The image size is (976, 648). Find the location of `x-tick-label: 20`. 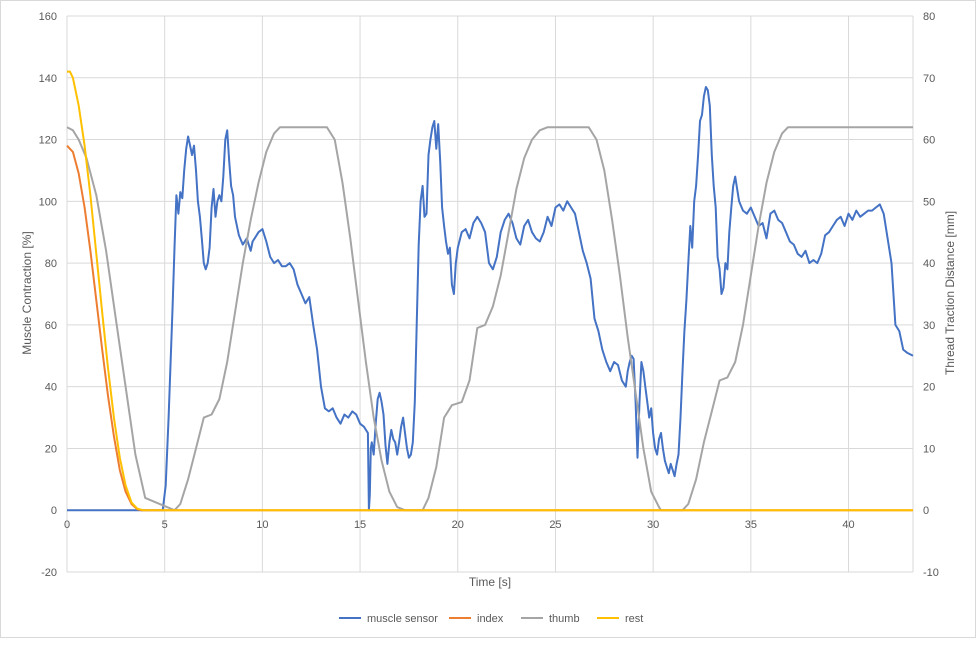

x-tick-label: 20 is located at coordinates (458, 525).